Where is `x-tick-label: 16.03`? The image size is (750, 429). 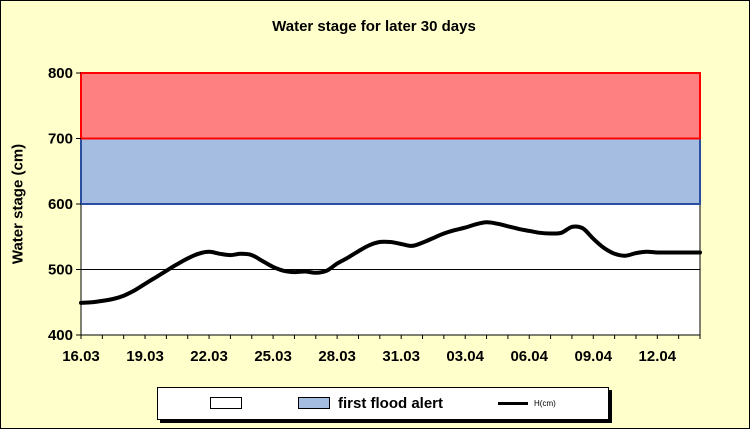 x-tick-label: 16.03 is located at coordinates (81, 356).